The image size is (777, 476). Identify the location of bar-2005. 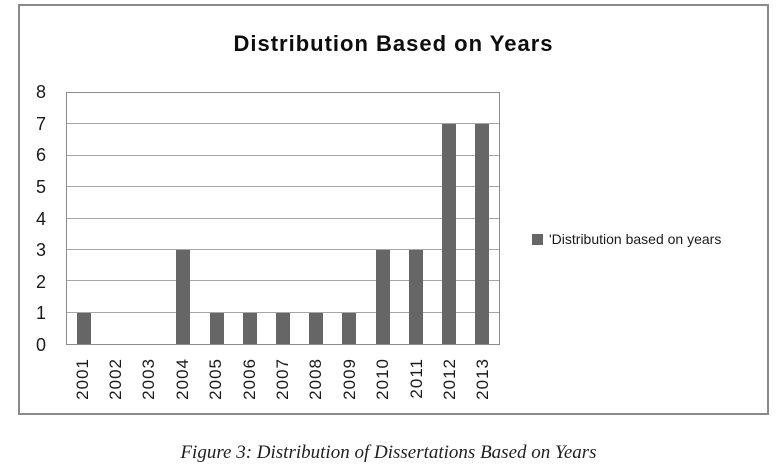
(216, 328).